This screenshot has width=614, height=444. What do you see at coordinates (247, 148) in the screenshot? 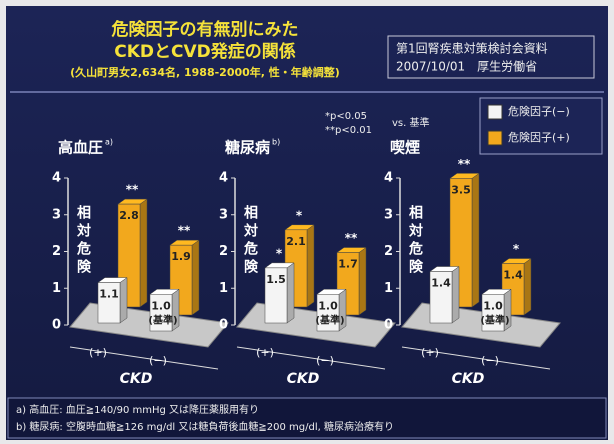
I see `chart-title: 糖尿病` at bounding box center [247, 148].